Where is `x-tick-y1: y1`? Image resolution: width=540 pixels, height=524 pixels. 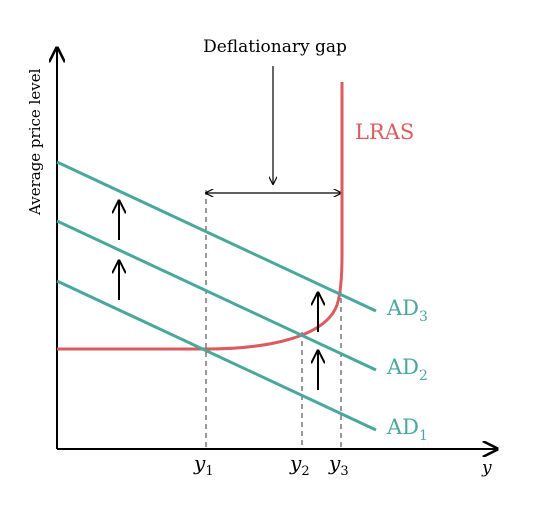 x-tick-y1: y1 is located at coordinates (203, 465).